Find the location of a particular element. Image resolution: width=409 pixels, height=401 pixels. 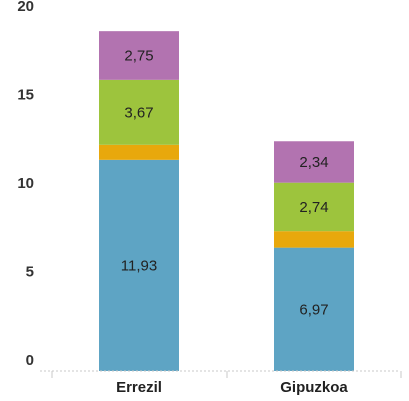

data-label: 11,93 is located at coordinates (139, 265).